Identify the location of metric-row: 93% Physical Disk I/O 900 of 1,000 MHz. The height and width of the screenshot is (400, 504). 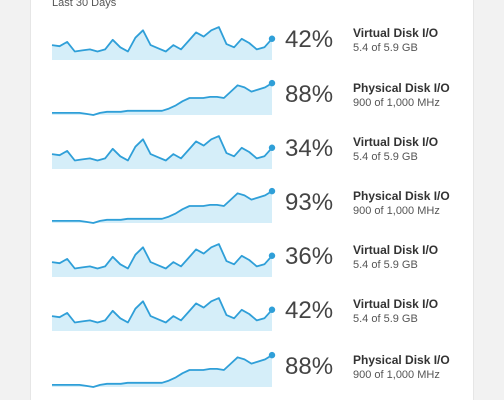
(262, 208).